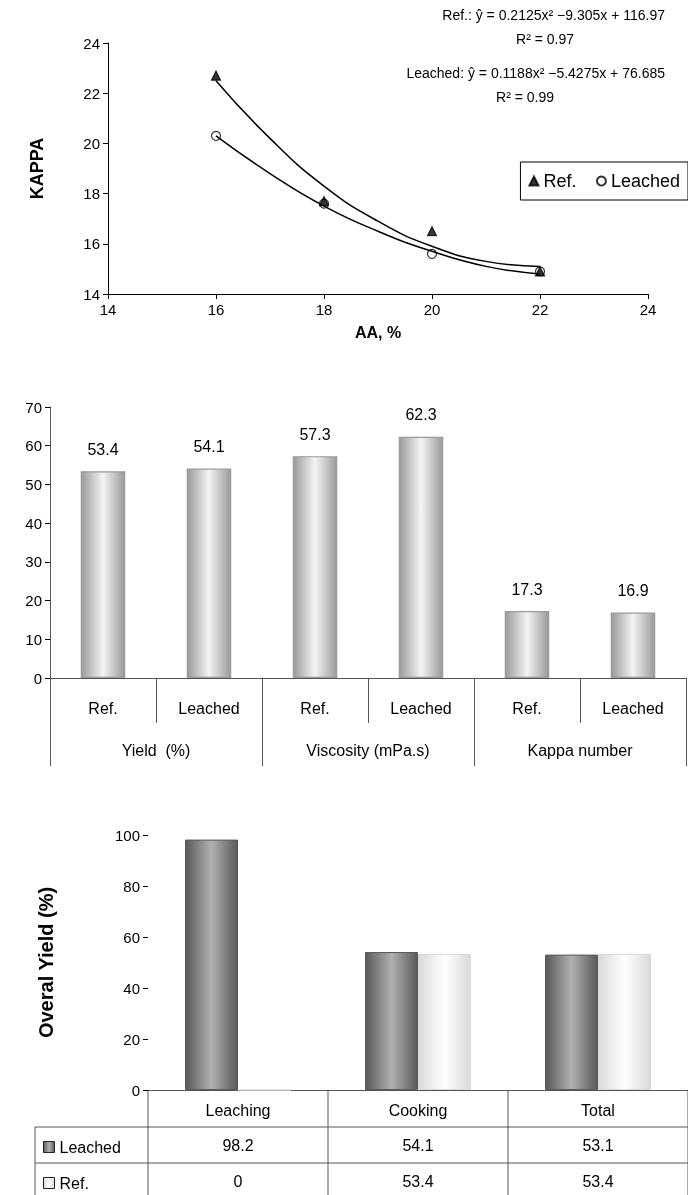  What do you see at coordinates (33, 562) in the screenshot?
I see `y-tick-label: 30` at bounding box center [33, 562].